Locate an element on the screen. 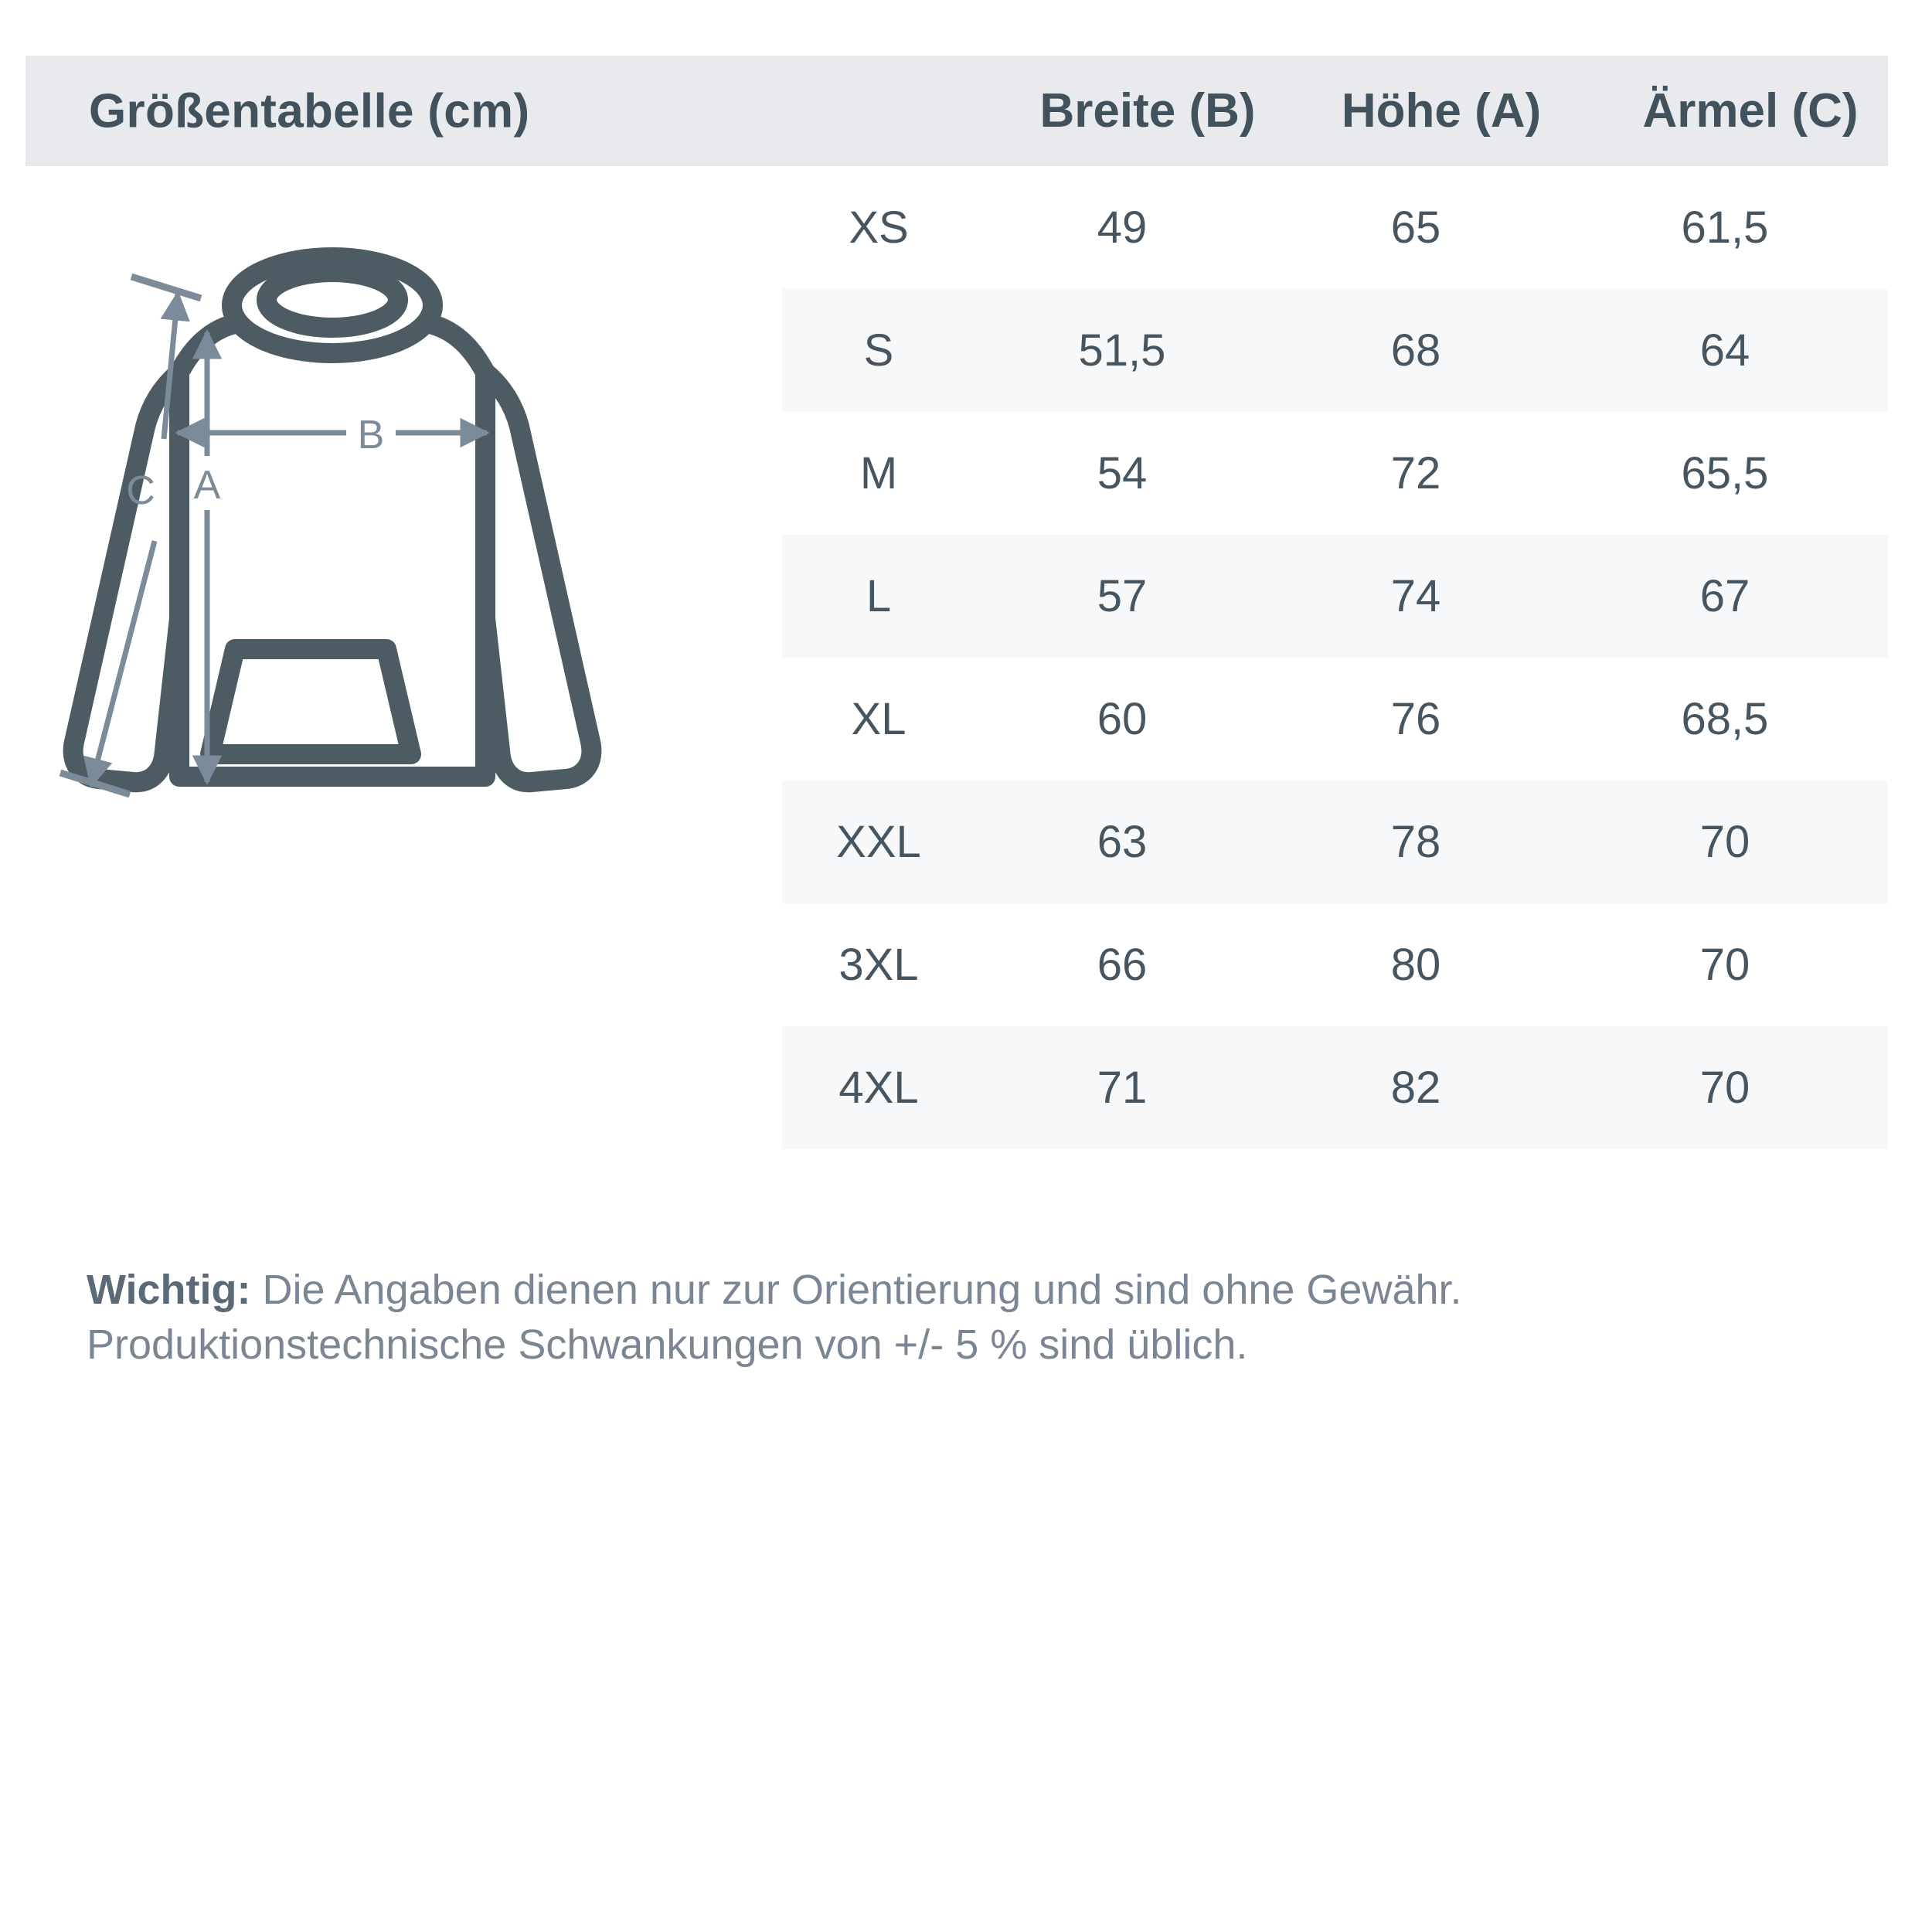 Image resolution: width=1932 pixels, height=1932 pixels. cell-hoehe: 68 is located at coordinates (1416, 351).